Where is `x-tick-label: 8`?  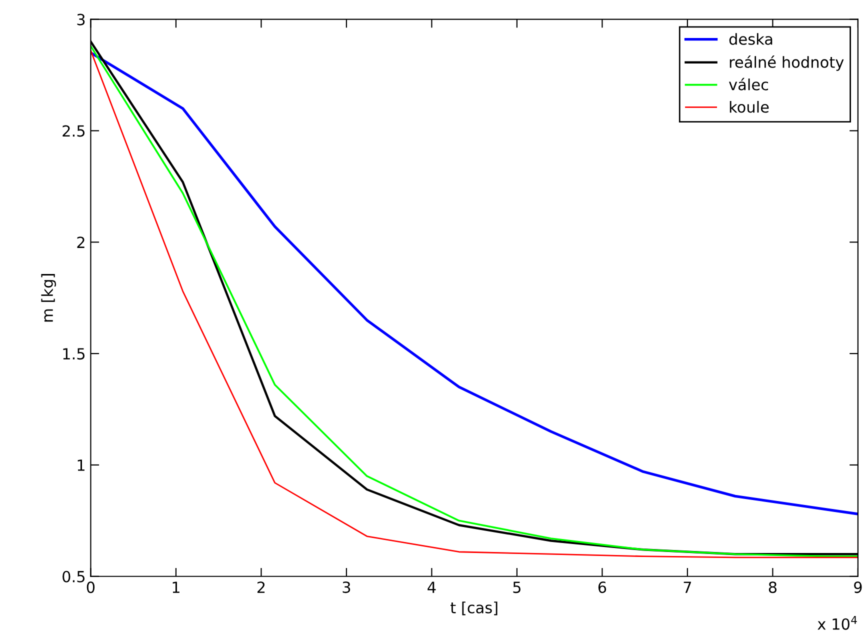
x-tick-label: 8 is located at coordinates (772, 588).